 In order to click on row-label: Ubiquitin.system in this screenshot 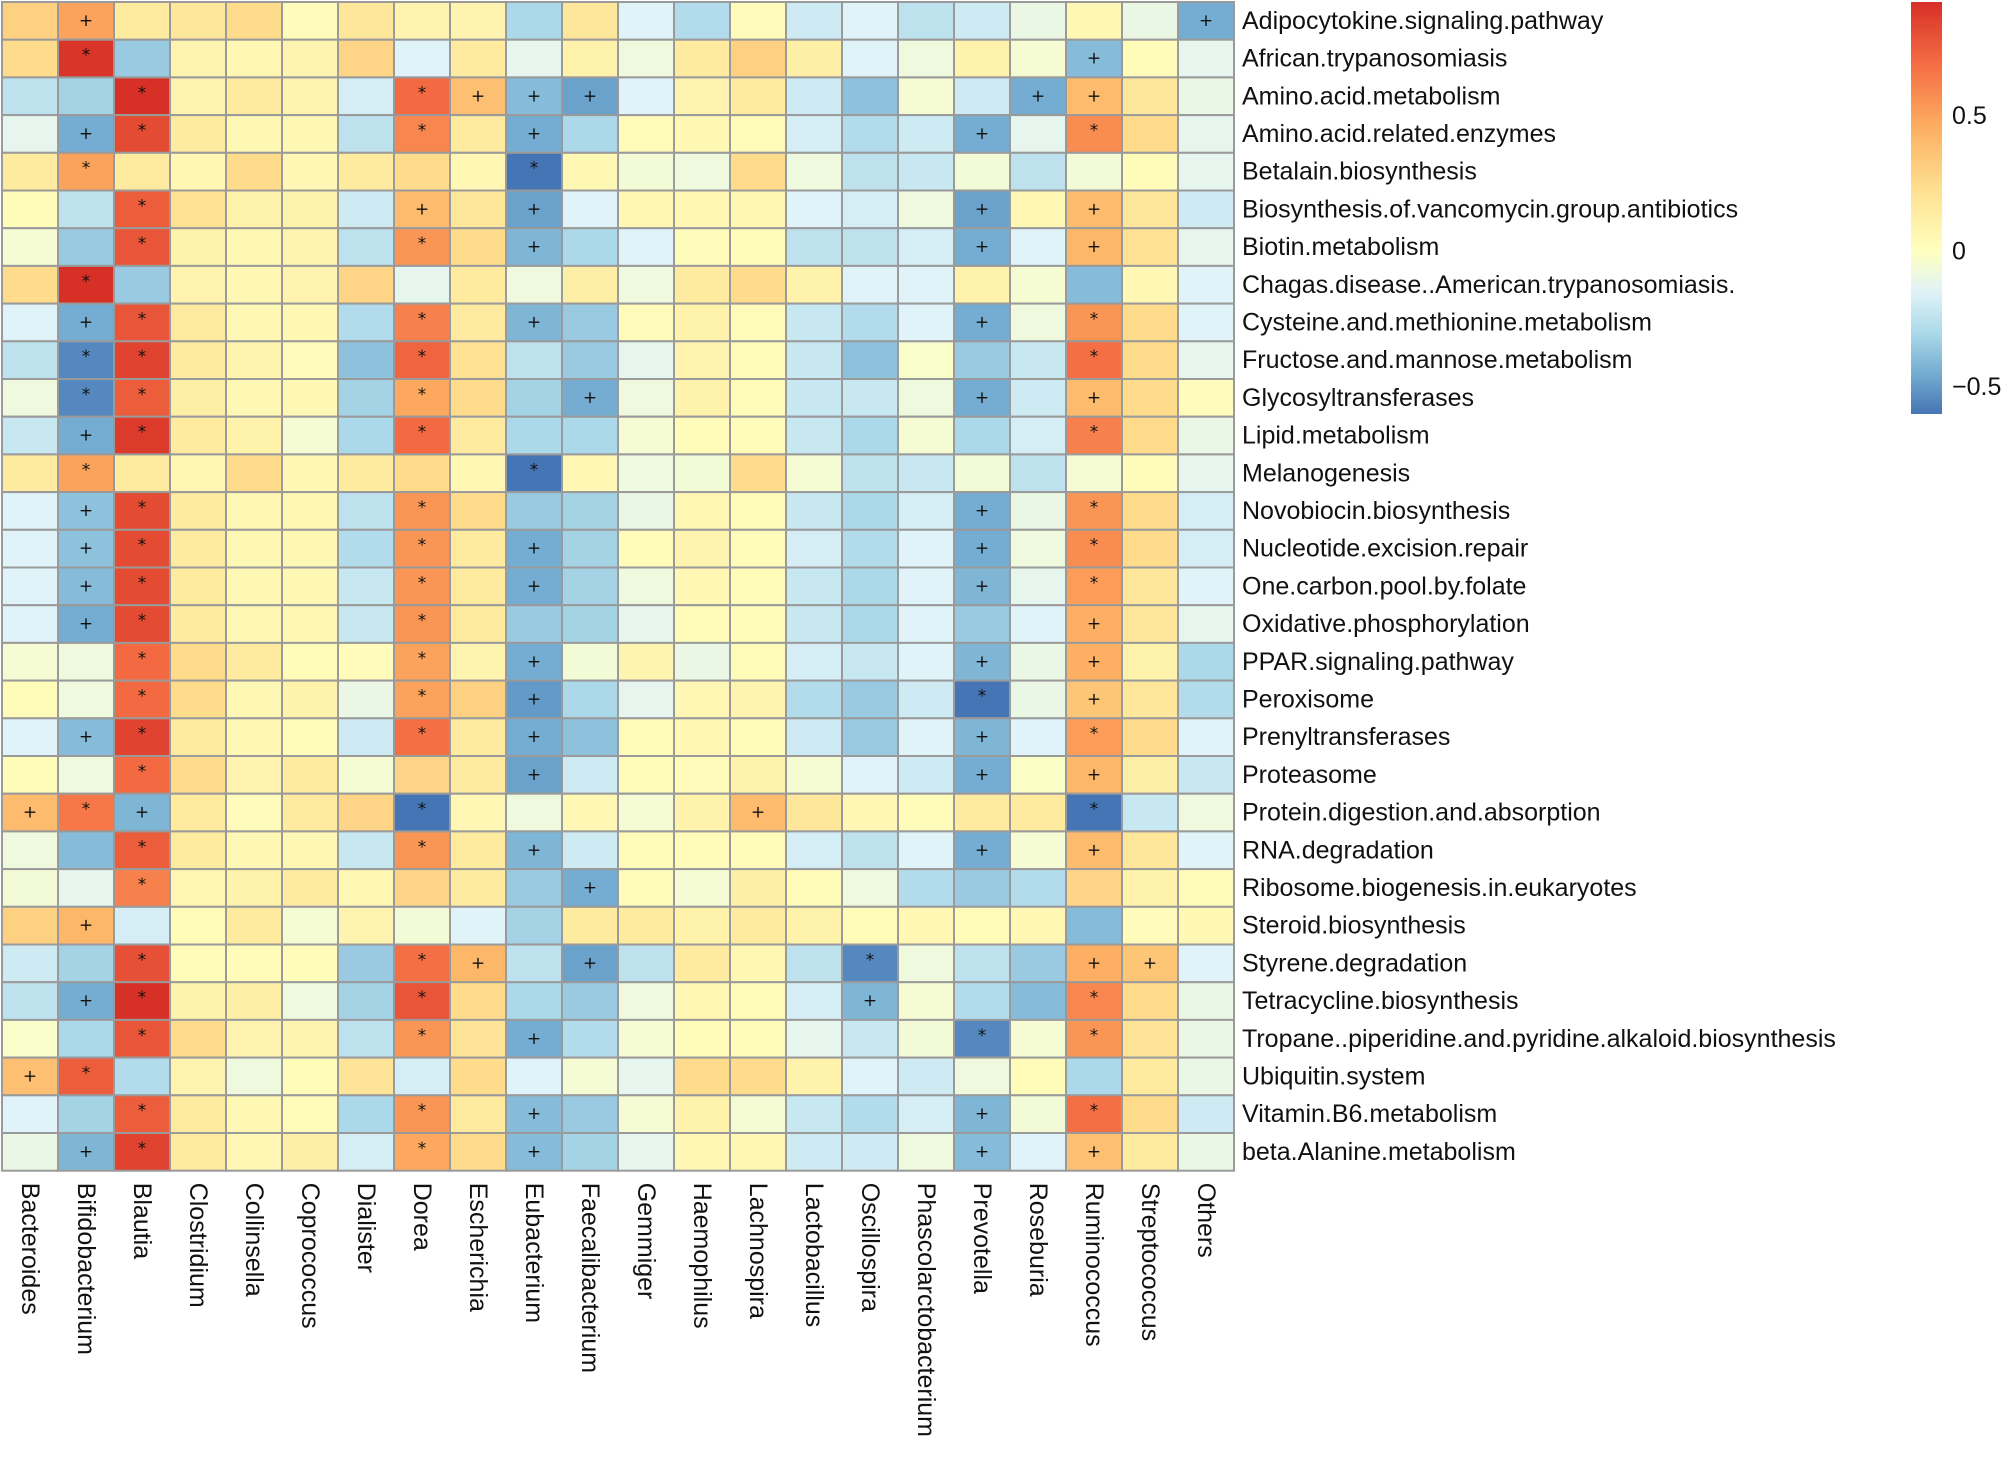, I will do `click(1333, 1076)`.